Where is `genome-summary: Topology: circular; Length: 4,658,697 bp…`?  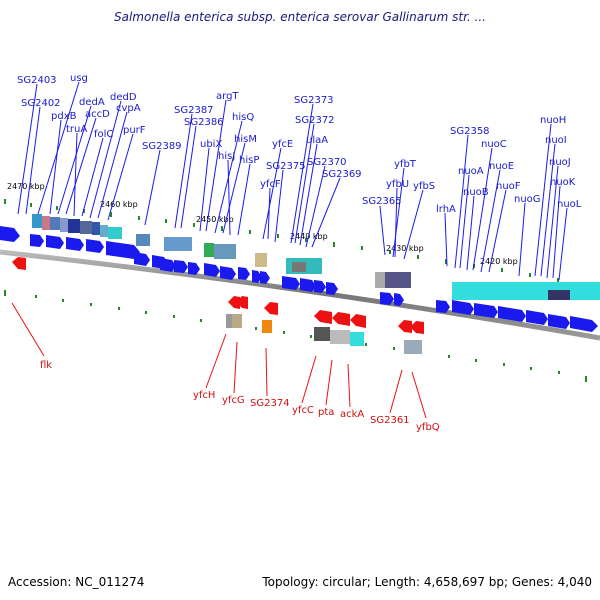
genome-summary: Topology: circular; Length: 4,658,697 bp… is located at coordinates (427, 582).